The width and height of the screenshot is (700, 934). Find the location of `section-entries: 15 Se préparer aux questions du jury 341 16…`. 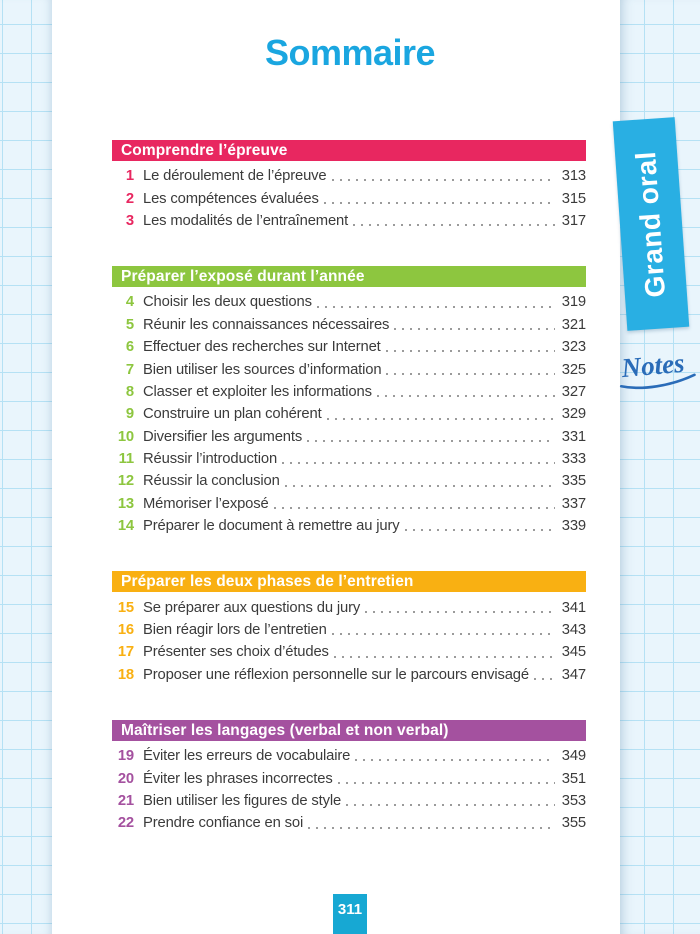

section-entries: 15 Se préparer aux questions du jury 341 16… is located at coordinates (349, 639).